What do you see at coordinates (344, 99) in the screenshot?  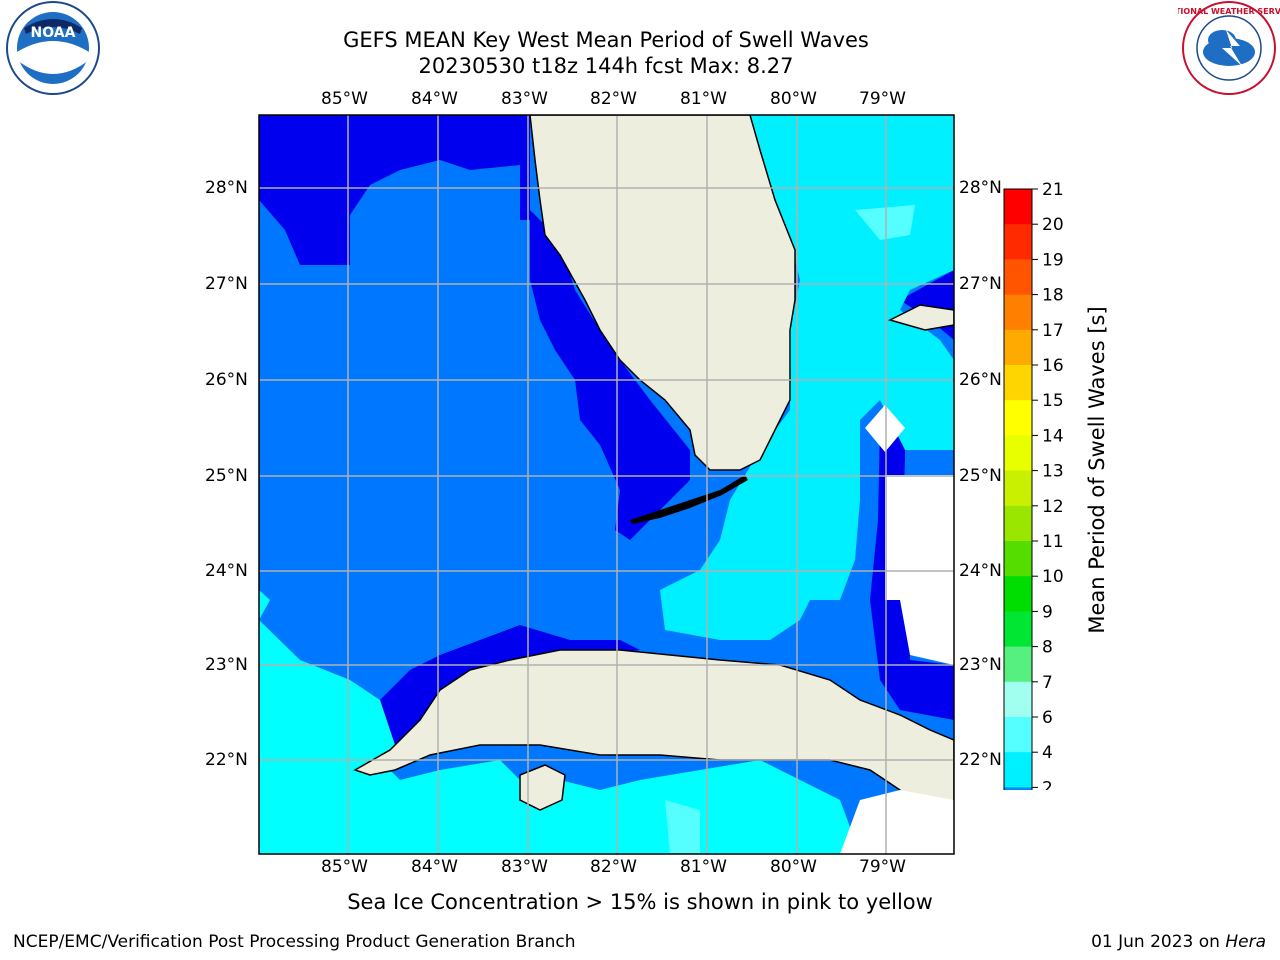 I see `lon-tick-top: 85°W` at bounding box center [344, 99].